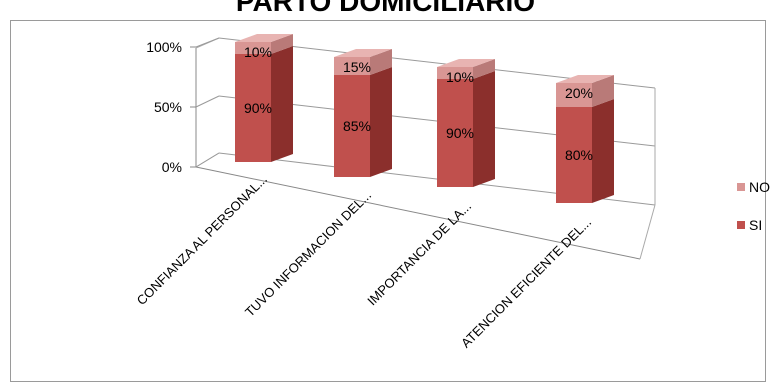 Image resolution: width=771 pixels, height=387 pixels. I want to click on legend-label-no: NO, so click(759, 187).